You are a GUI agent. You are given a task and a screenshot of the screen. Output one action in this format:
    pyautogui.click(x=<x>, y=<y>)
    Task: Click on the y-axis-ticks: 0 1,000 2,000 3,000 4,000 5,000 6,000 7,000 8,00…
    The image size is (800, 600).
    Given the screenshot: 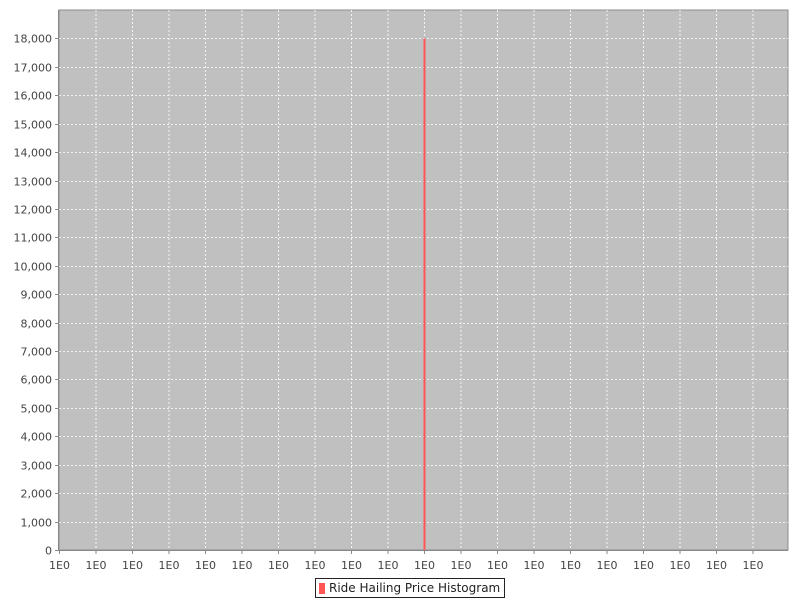 What is the action you would take?
    pyautogui.click(x=36, y=295)
    